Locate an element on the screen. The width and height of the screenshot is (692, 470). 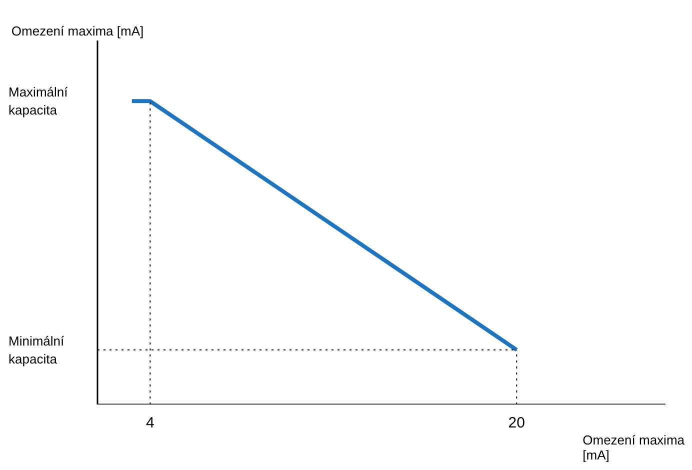
ref-line-label: Minimální kapacita is located at coordinates (36, 349).